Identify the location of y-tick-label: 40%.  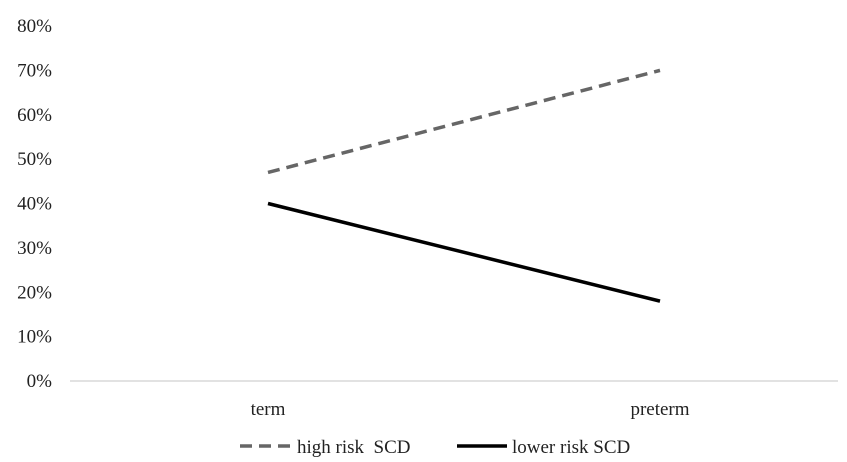
(34, 204).